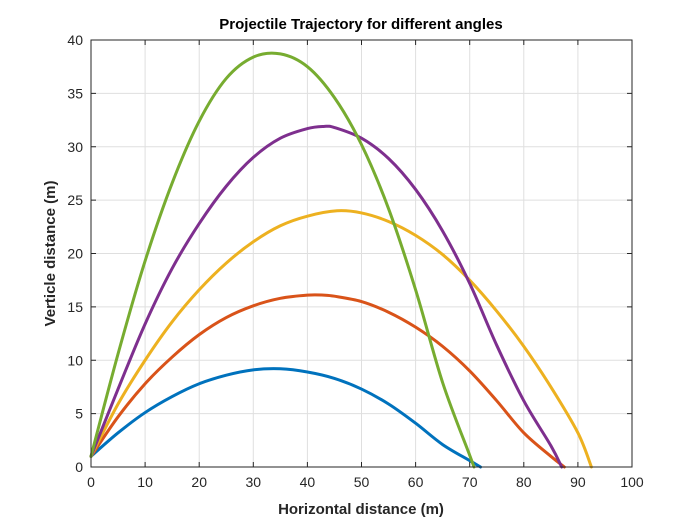 The image size is (700, 525). I want to click on x-tick-label: 60, so click(416, 482).